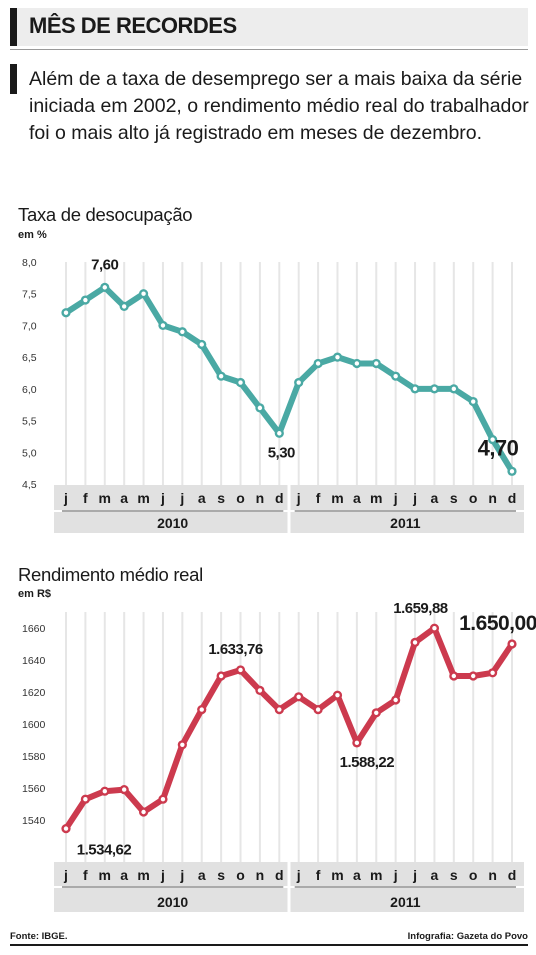 The height and width of the screenshot is (955, 536). What do you see at coordinates (29, 453) in the screenshot?
I see `chart1-ytick-label: 5,0` at bounding box center [29, 453].